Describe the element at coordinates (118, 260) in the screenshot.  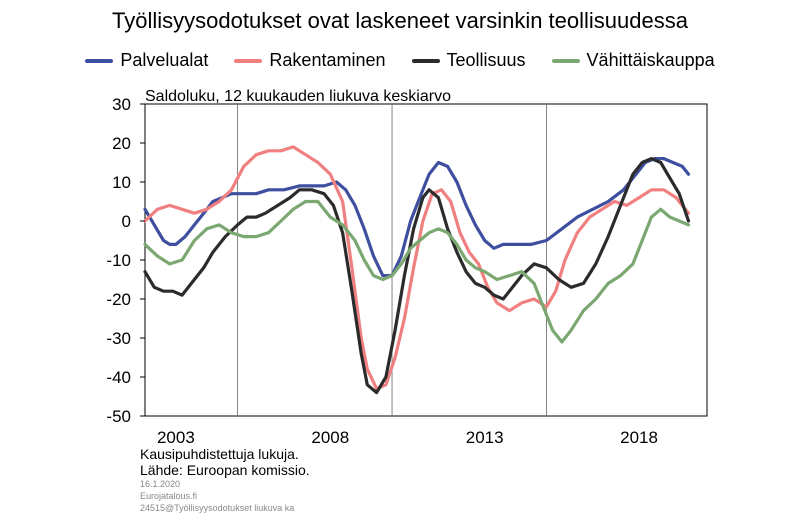
I see `y-tick-label: -10` at that location.